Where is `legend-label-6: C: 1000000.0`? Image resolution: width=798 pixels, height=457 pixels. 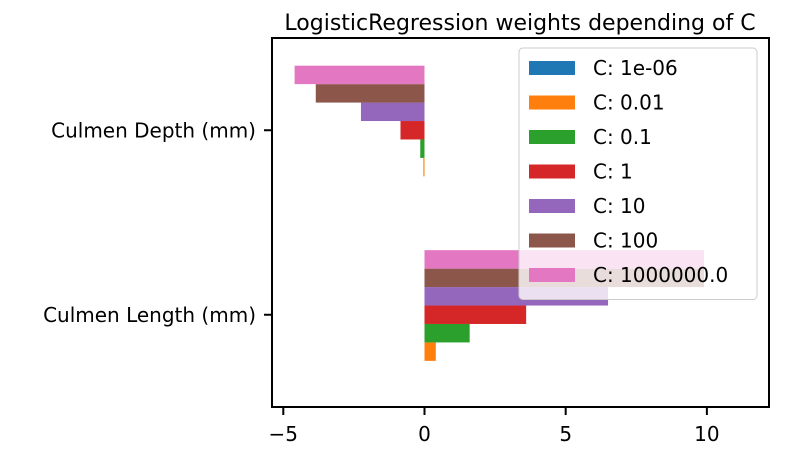 legend-label-6: C: 1000000.0 is located at coordinates (660, 275).